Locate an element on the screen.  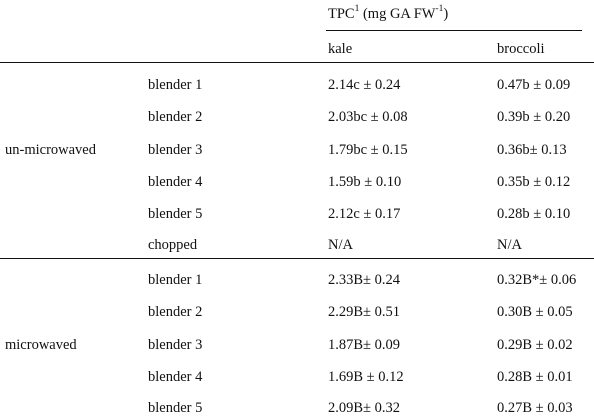
tpc-label: TPC is located at coordinates (341, 14).